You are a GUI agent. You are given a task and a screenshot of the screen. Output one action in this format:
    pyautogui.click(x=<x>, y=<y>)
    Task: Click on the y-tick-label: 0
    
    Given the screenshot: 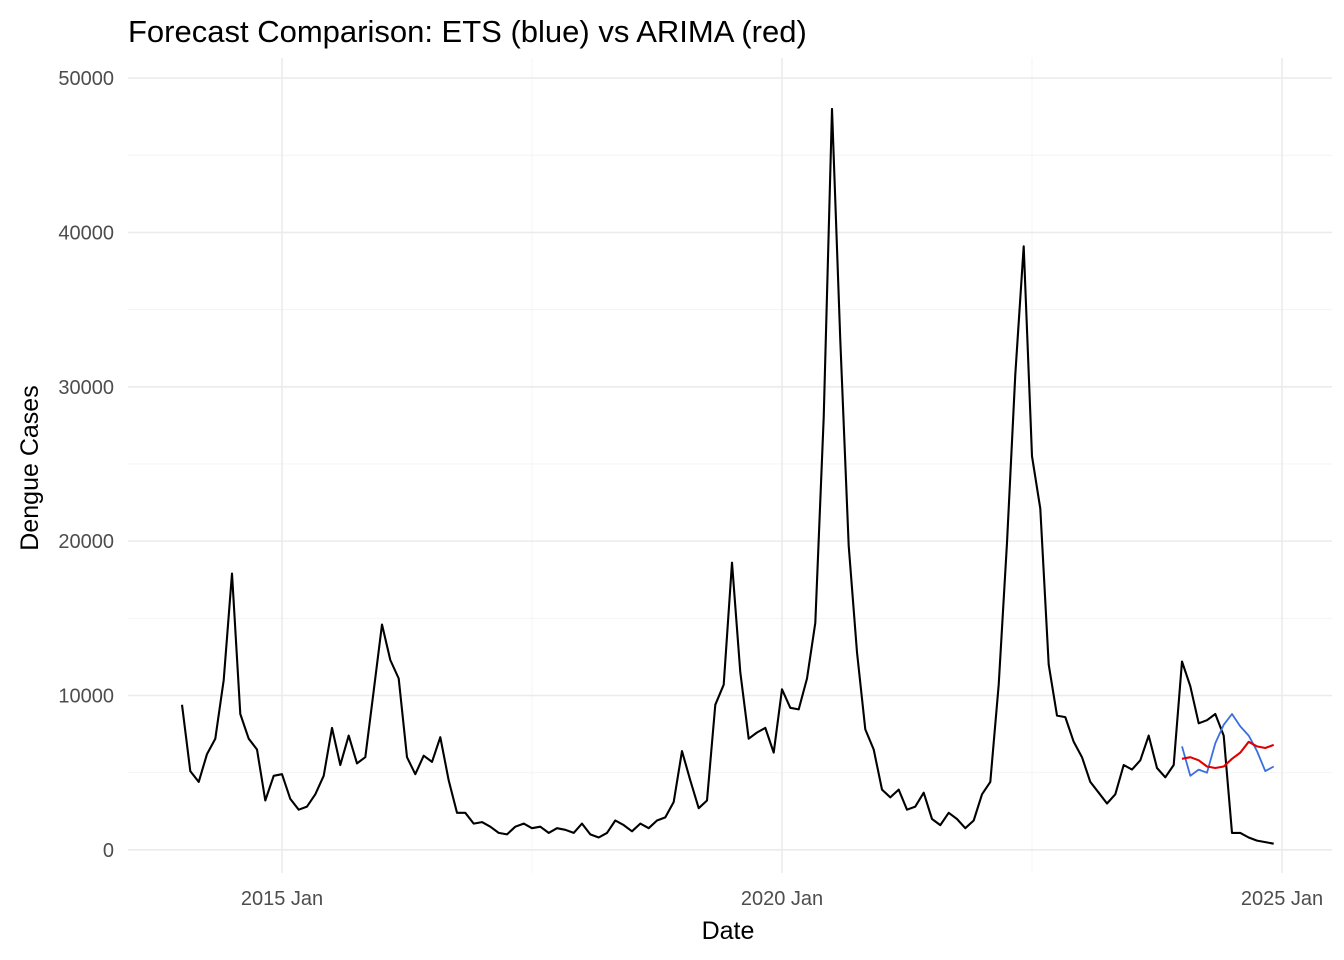 What is the action you would take?
    pyautogui.click(x=108, y=851)
    